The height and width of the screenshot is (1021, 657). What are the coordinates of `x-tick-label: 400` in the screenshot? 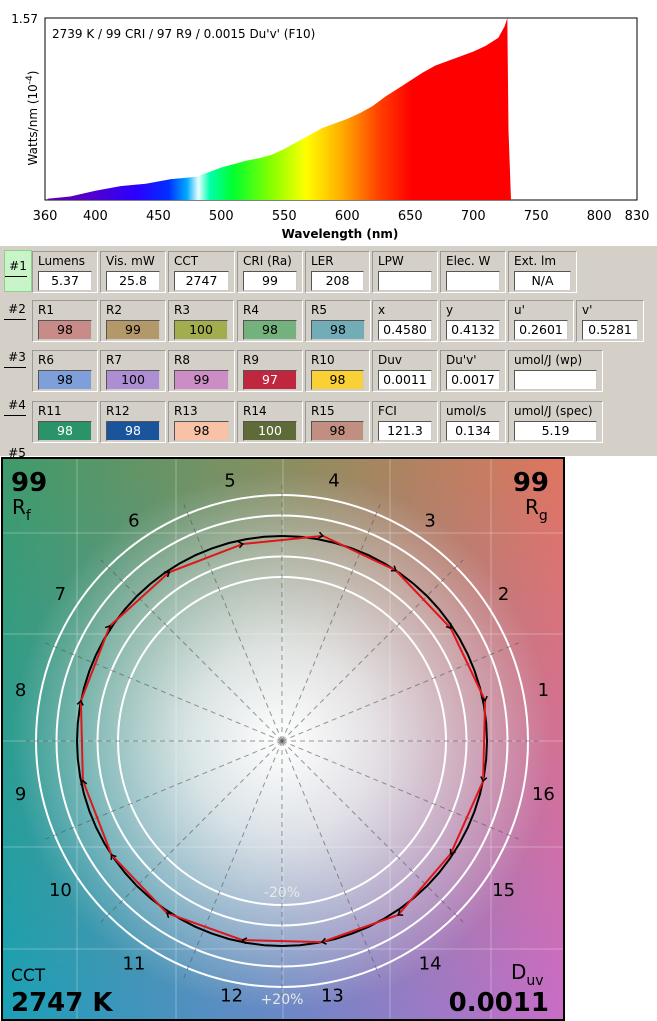 It's located at (95, 216).